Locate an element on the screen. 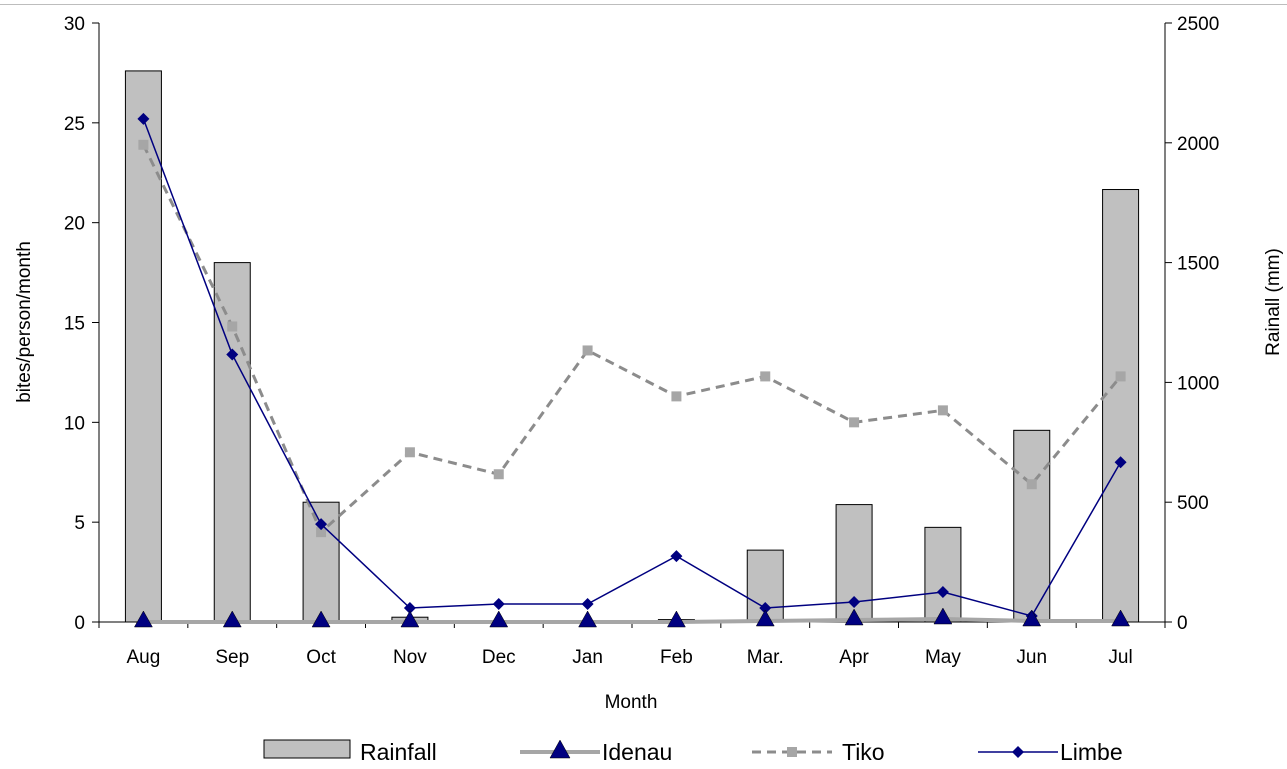 This screenshot has height=769, width=1287. legend-tiko-label: Tiko is located at coordinates (863, 752).